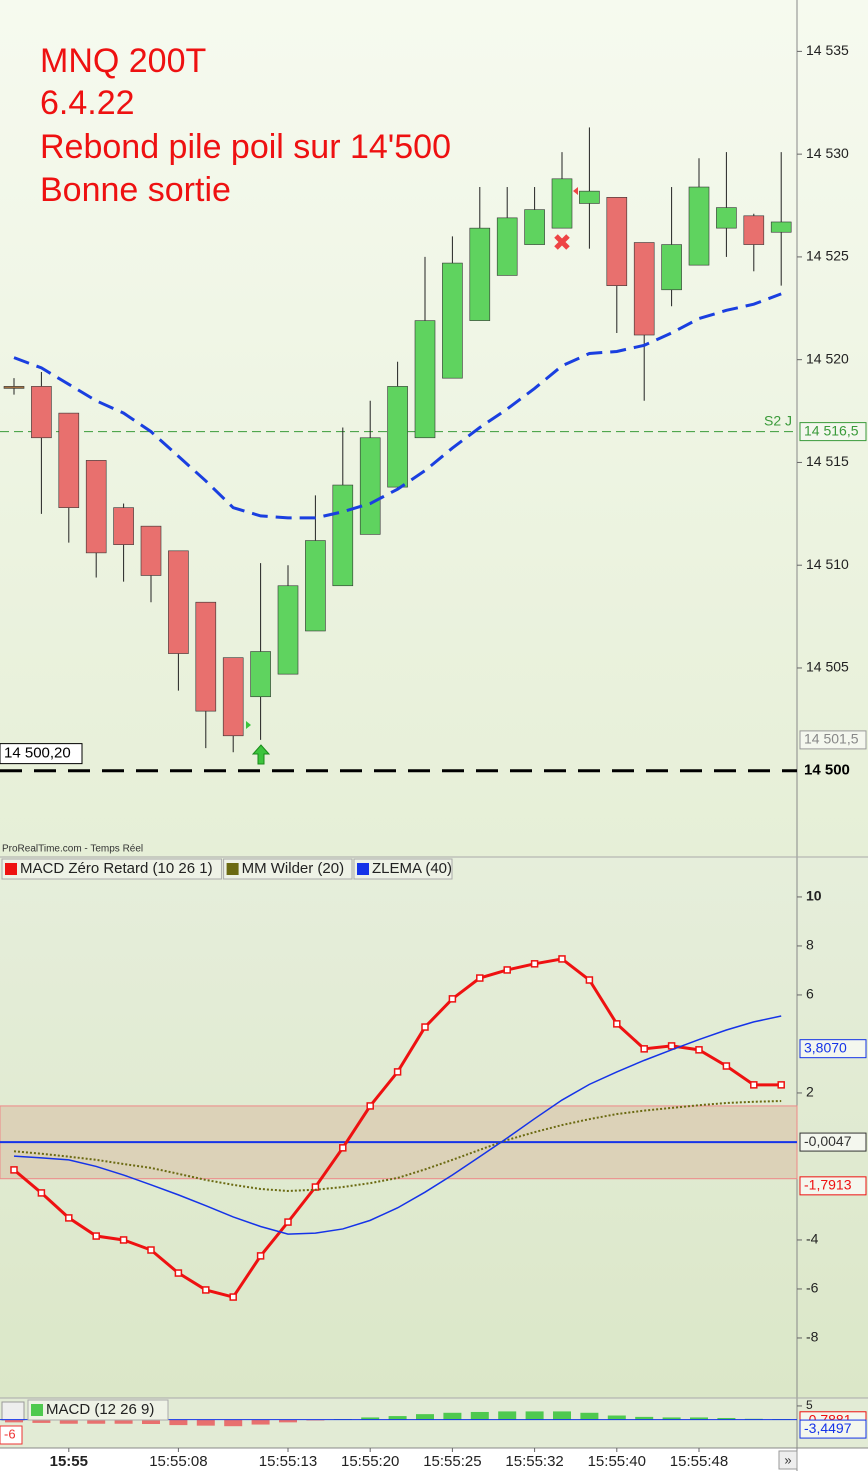 The height and width of the screenshot is (1471, 868). I want to click on scroll-icon: », so click(787, 1459).